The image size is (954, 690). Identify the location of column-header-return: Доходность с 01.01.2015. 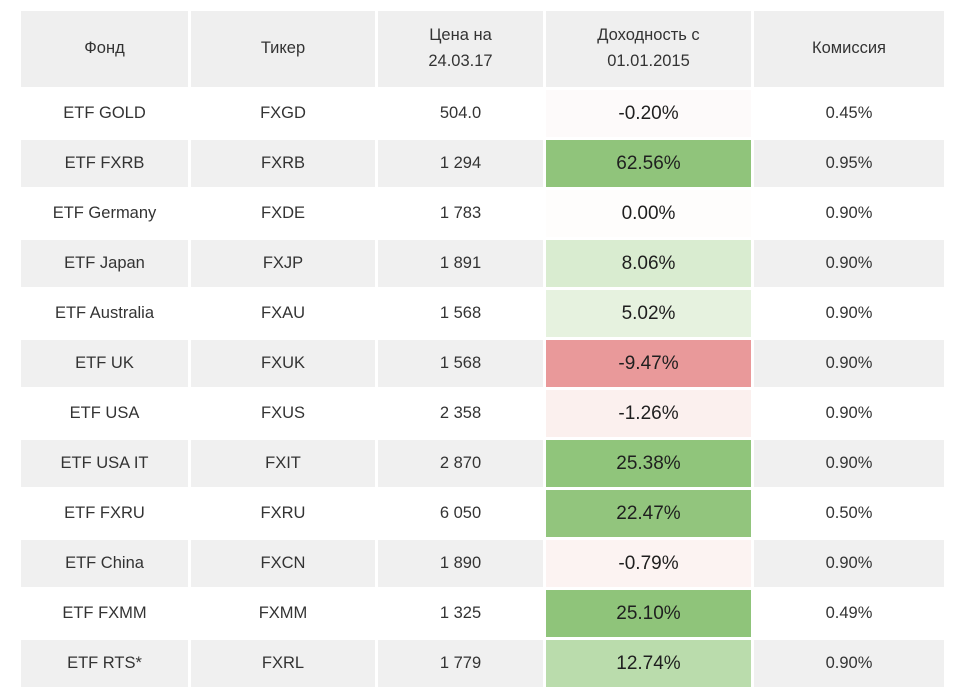
(648, 49).